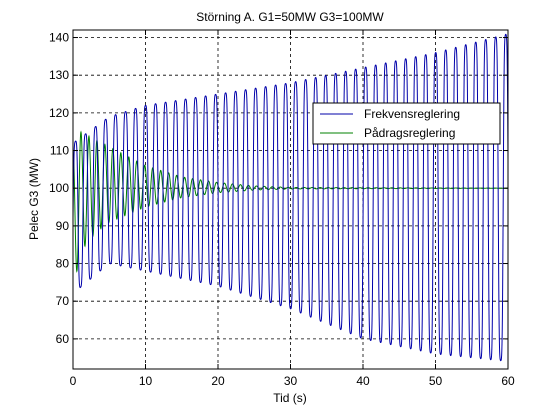  I want to click on x-tick-label: 10, so click(146, 381).